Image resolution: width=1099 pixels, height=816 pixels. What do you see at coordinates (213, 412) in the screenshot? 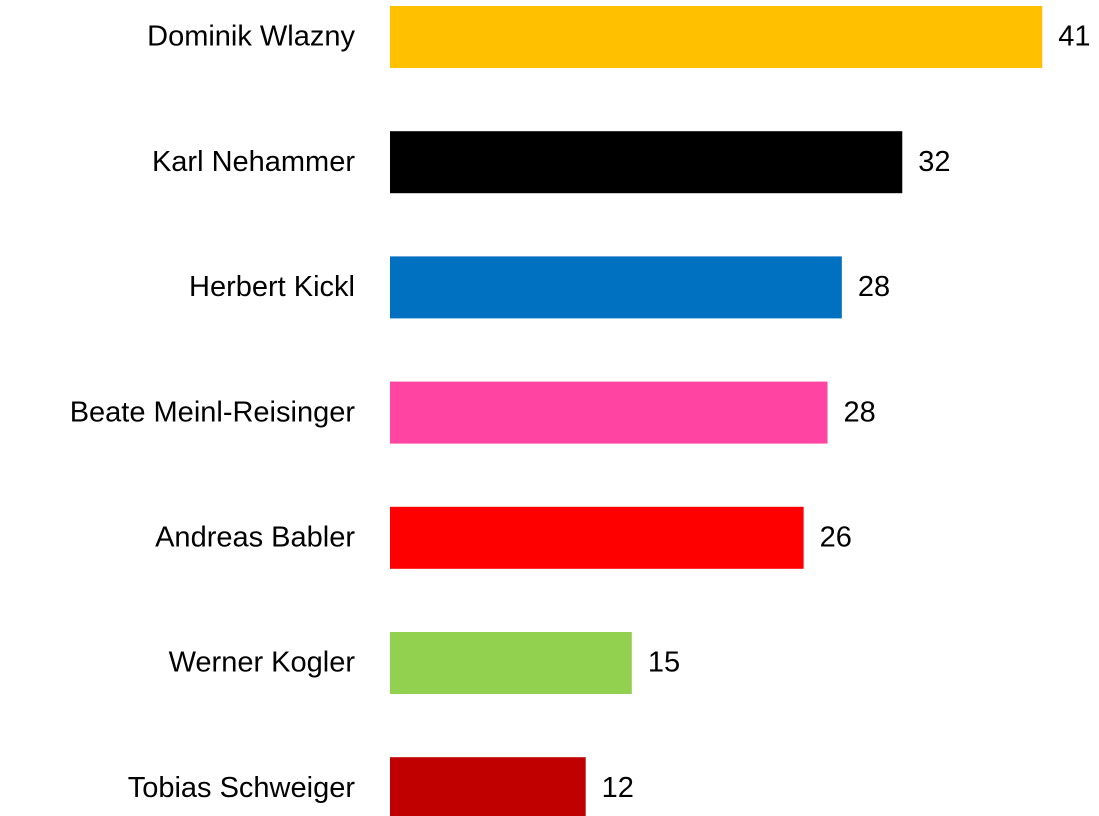
I see `category-label: Beate Meinl-Reisinger` at bounding box center [213, 412].